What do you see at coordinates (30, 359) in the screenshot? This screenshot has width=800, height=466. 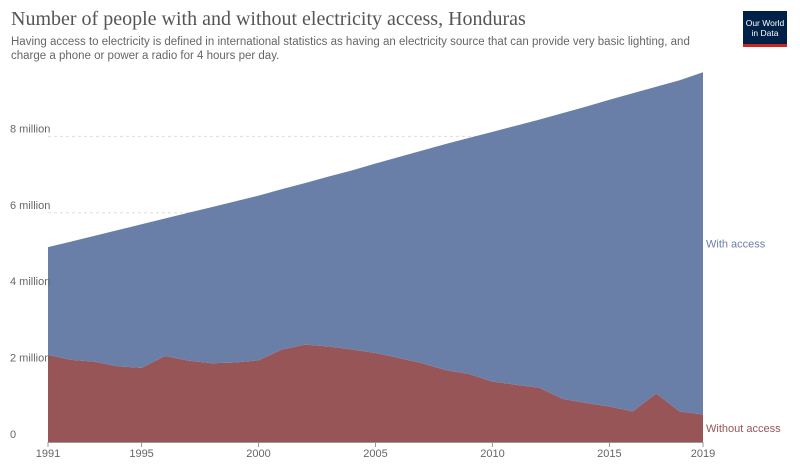 I see `y-tick-label: 2 million` at bounding box center [30, 359].